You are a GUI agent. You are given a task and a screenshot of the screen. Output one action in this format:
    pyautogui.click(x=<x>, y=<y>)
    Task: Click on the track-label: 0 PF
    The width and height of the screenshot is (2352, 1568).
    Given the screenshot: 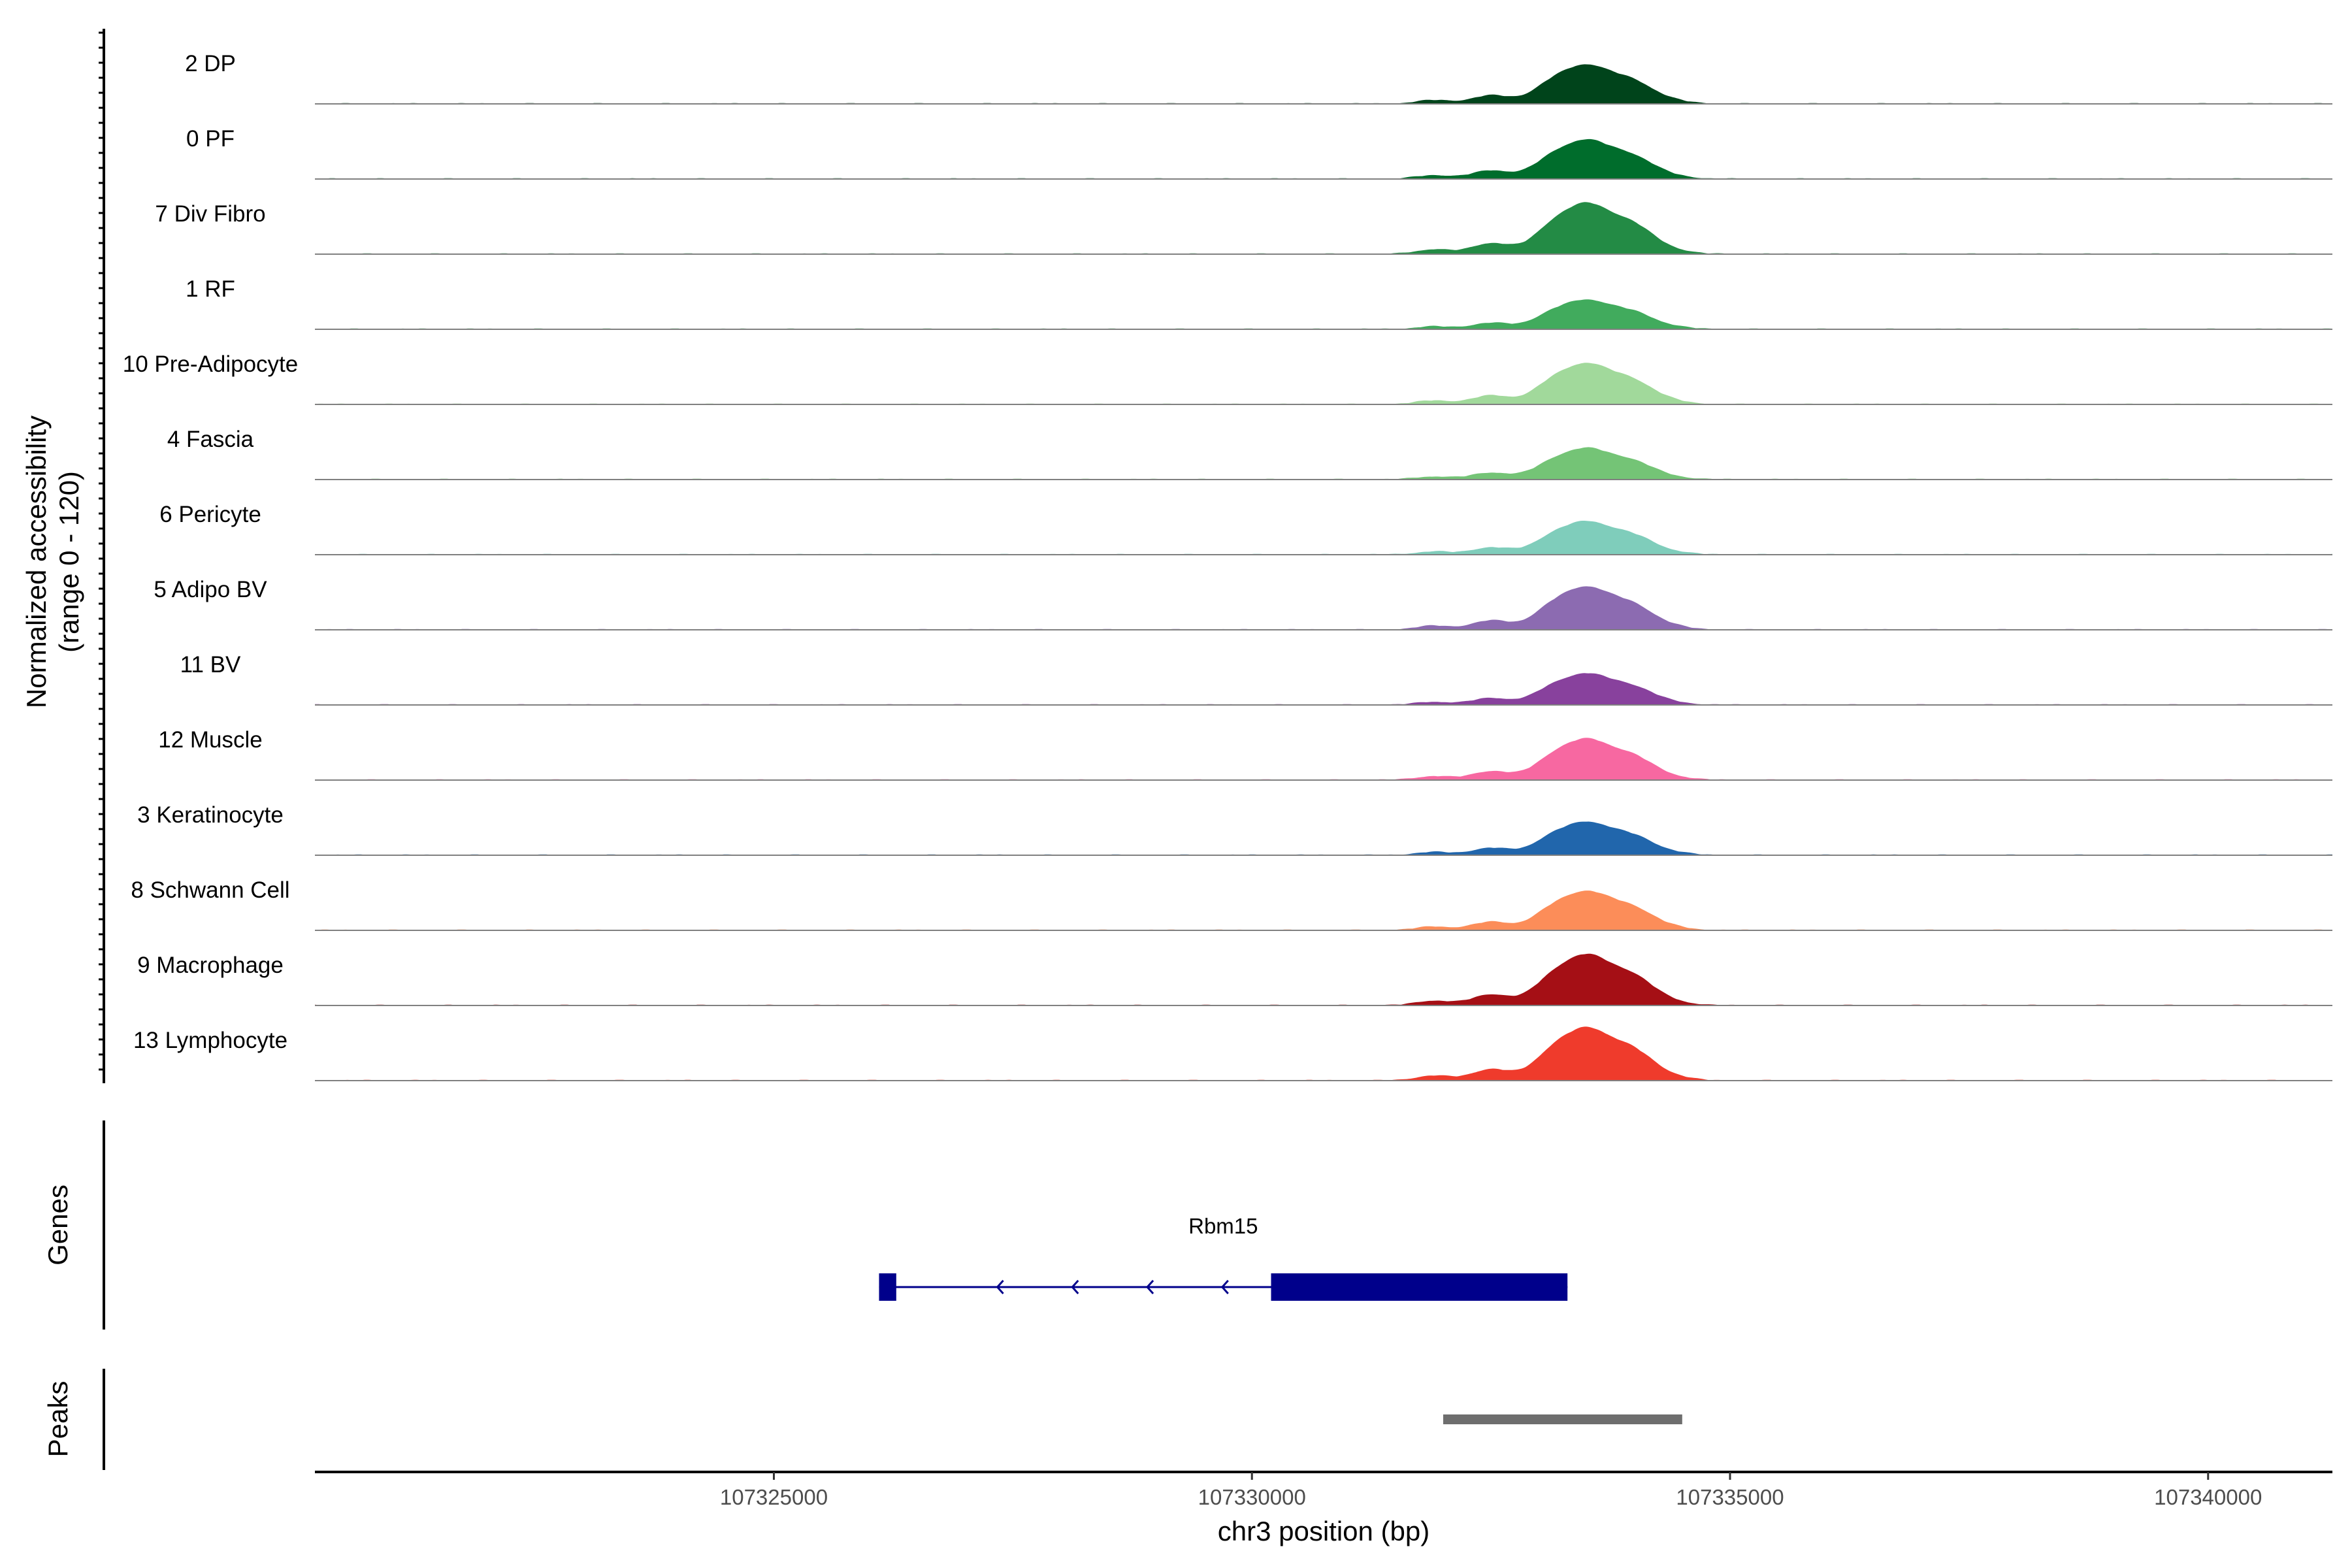 What is the action you would take?
    pyautogui.click(x=210, y=139)
    